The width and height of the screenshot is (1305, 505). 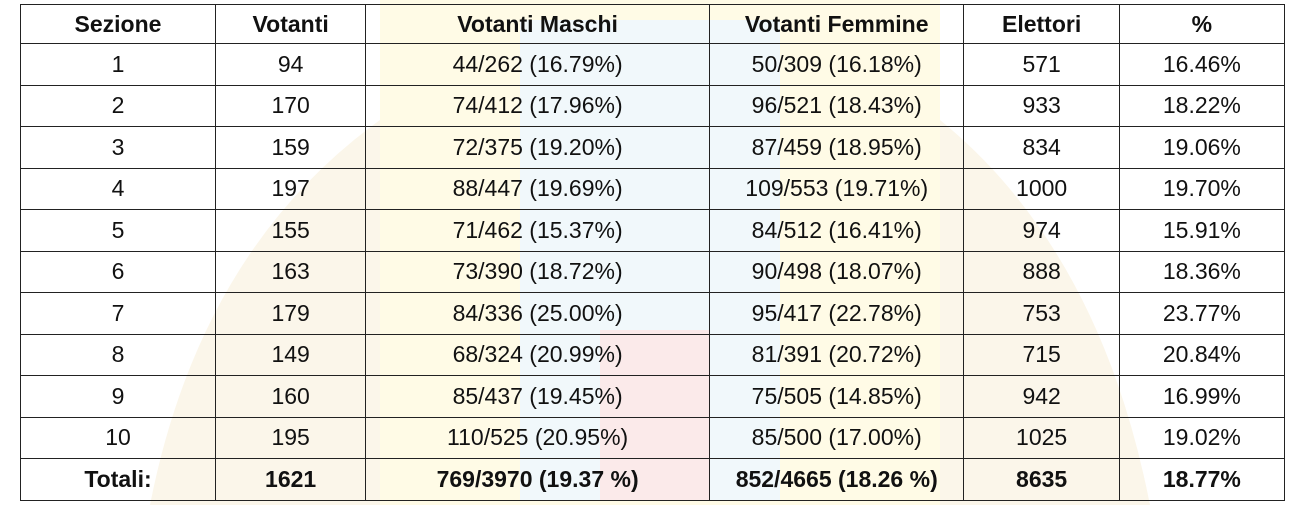 What do you see at coordinates (118, 24) in the screenshot?
I see `header-cell: Sezione` at bounding box center [118, 24].